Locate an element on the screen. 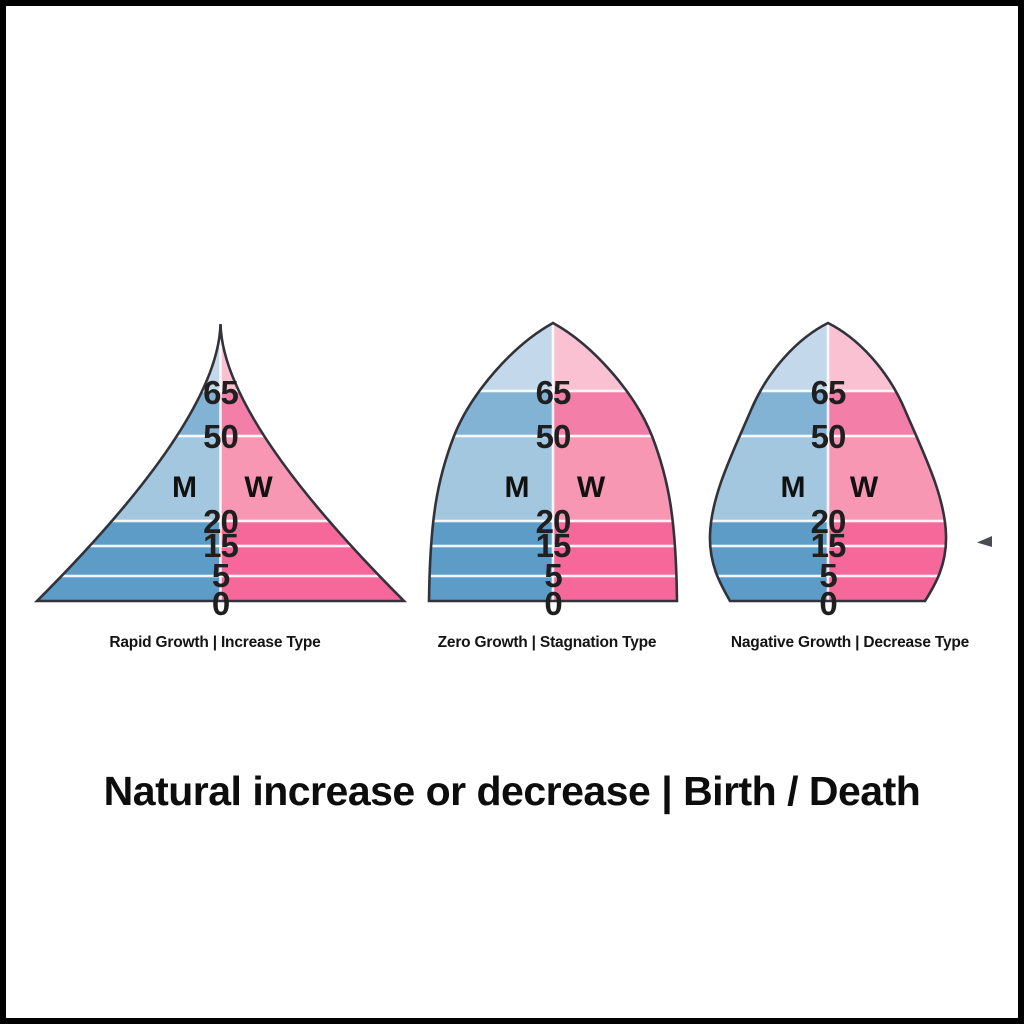 The image size is (1024, 1024). pyramid-rapid-growth: M W 65 50 20 15 5 0 is located at coordinates (220, 472).